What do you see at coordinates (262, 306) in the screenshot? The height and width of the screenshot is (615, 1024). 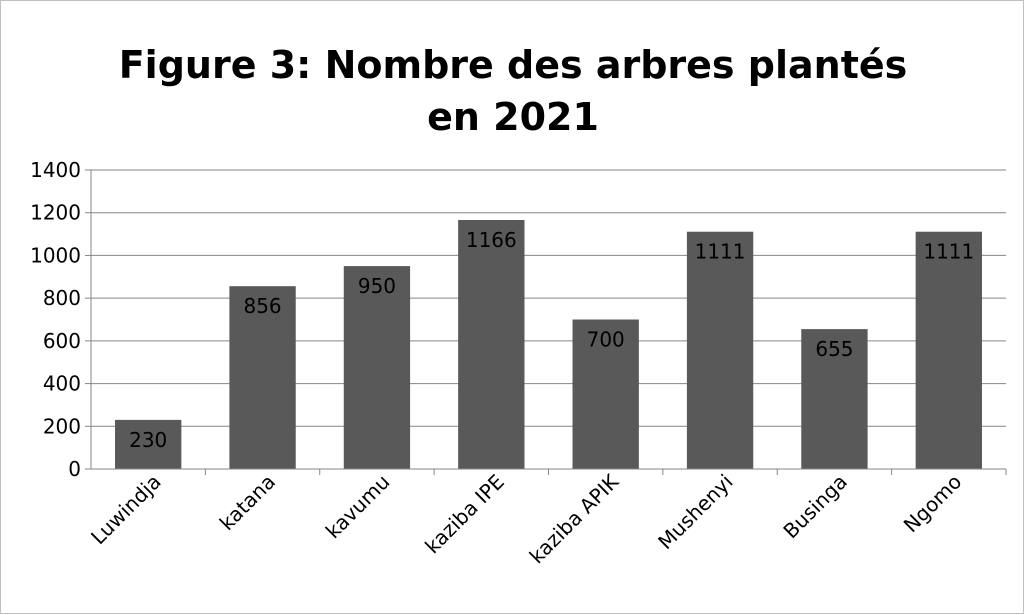 I see `data-label: 856` at bounding box center [262, 306].